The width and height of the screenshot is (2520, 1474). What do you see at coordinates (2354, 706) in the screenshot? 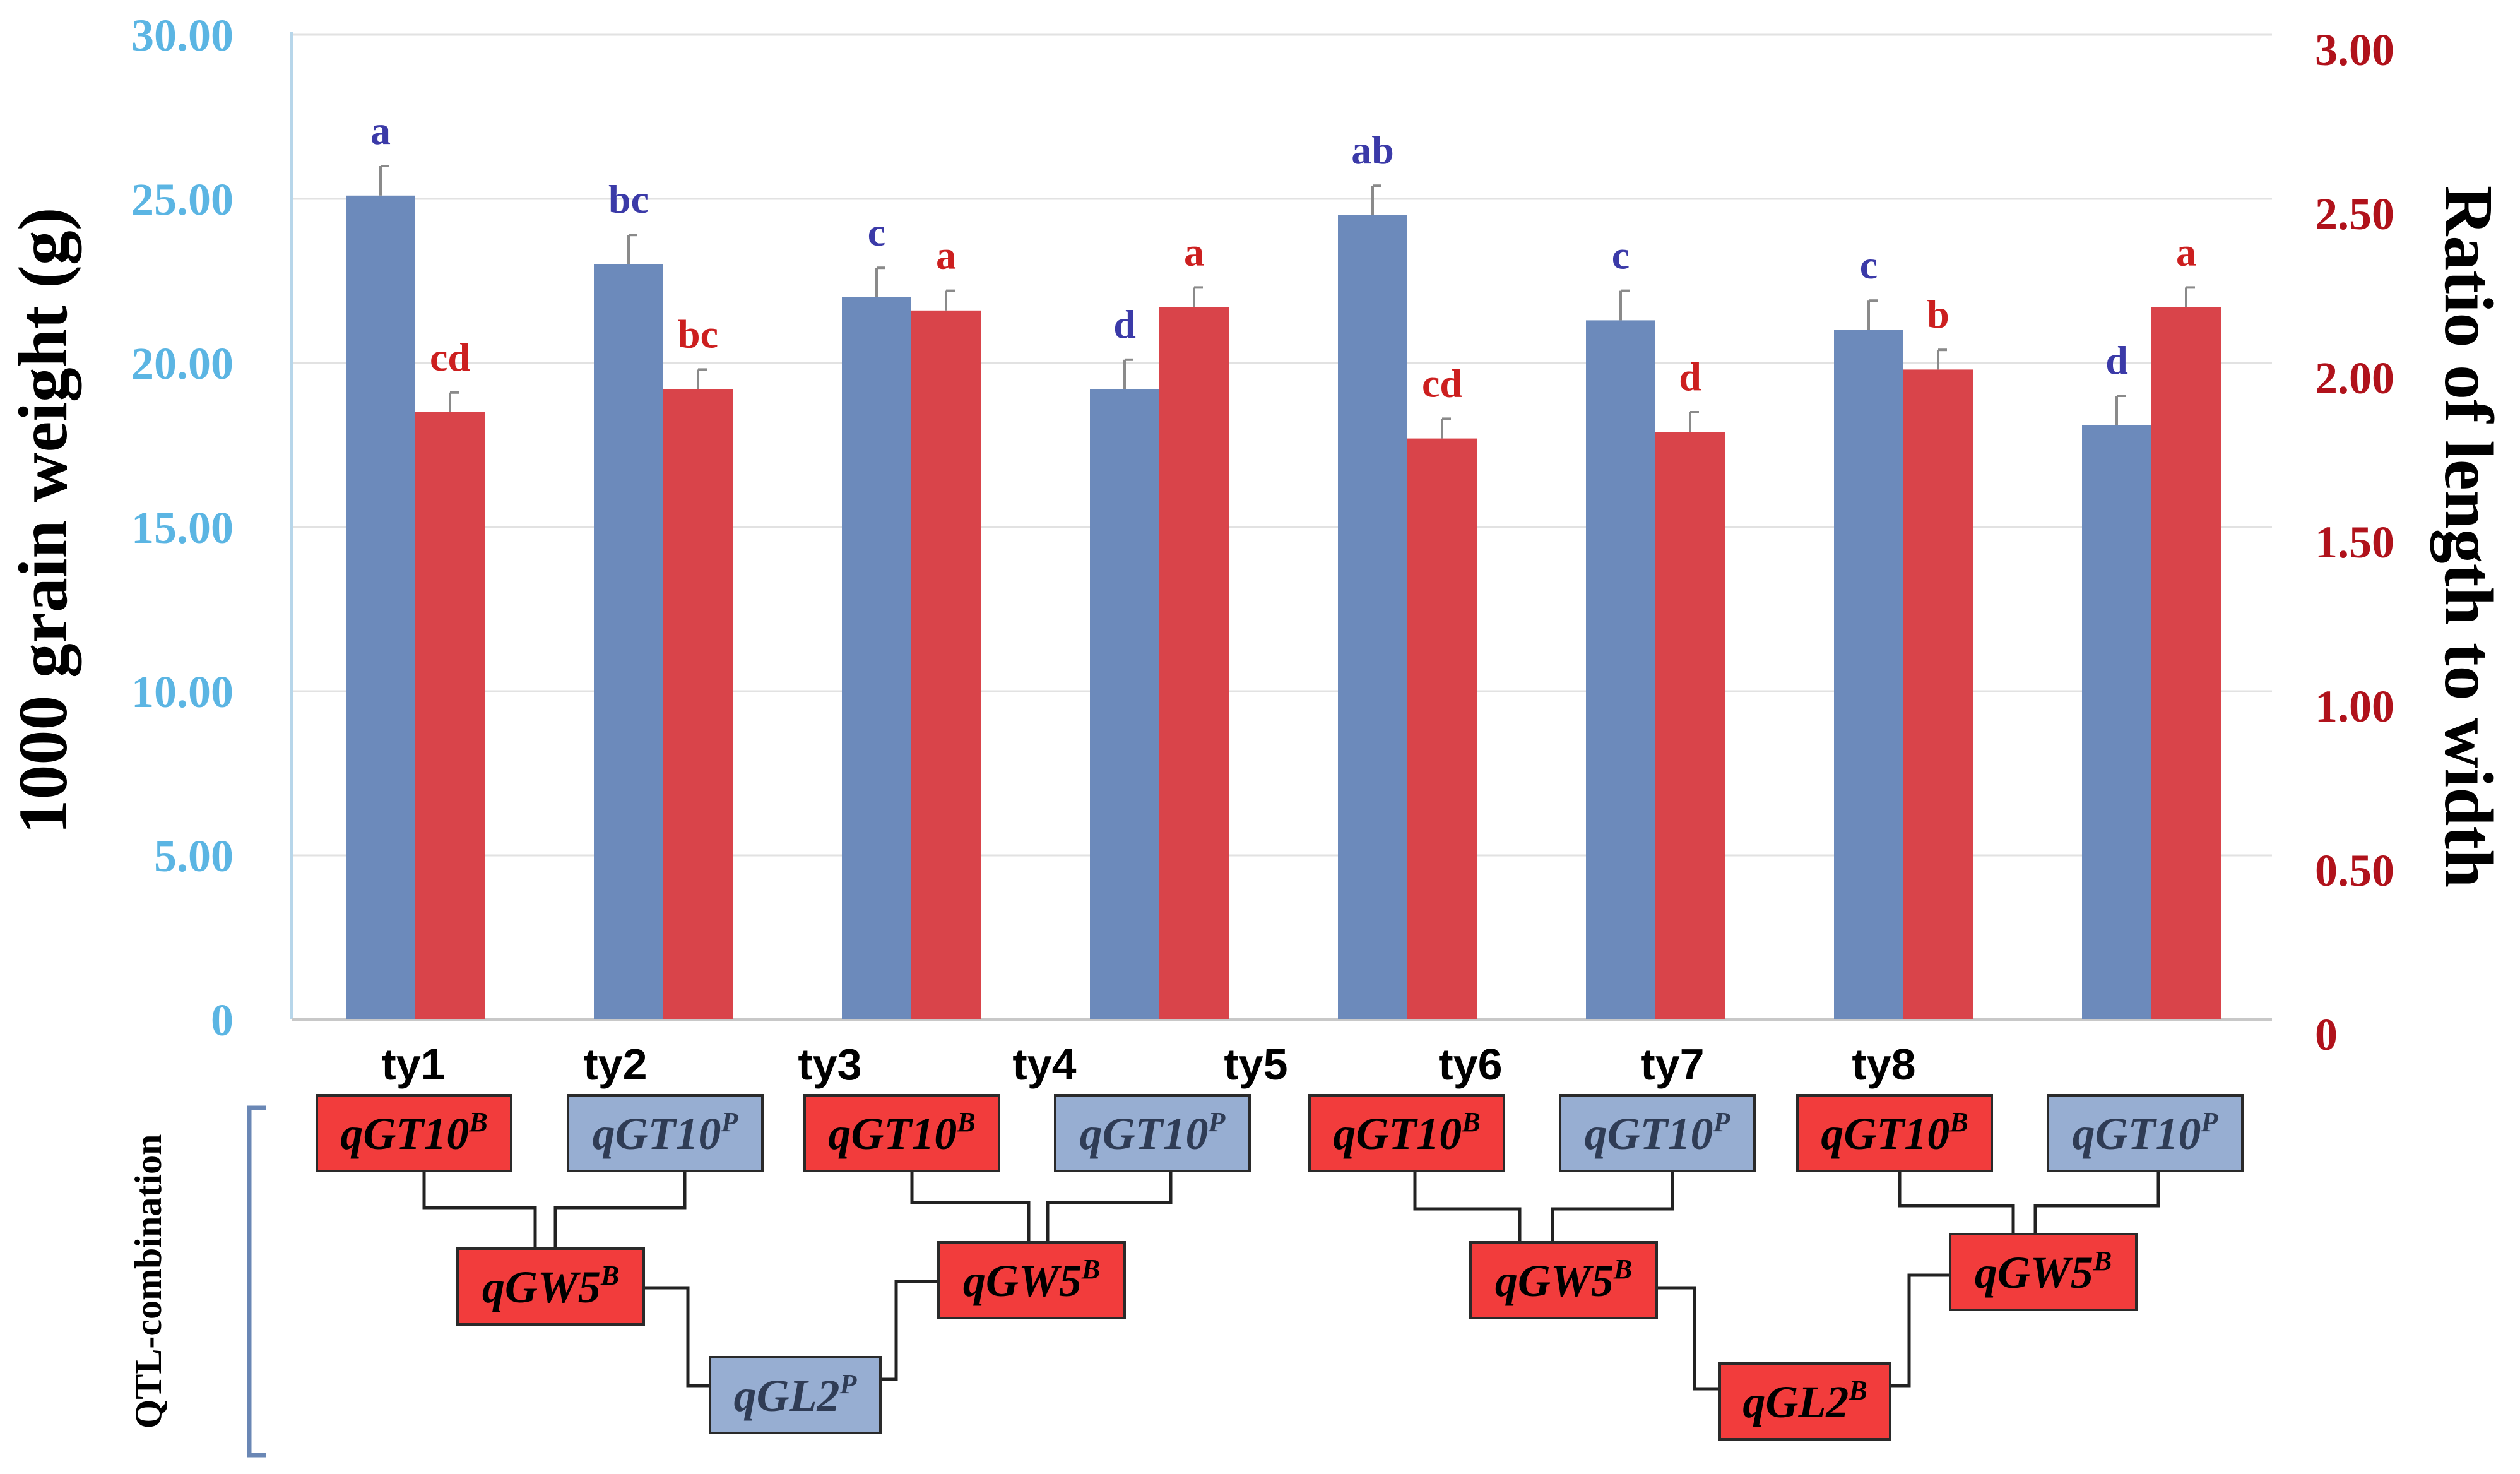
I see `y-right-tick-label: 1.00` at bounding box center [2354, 706].